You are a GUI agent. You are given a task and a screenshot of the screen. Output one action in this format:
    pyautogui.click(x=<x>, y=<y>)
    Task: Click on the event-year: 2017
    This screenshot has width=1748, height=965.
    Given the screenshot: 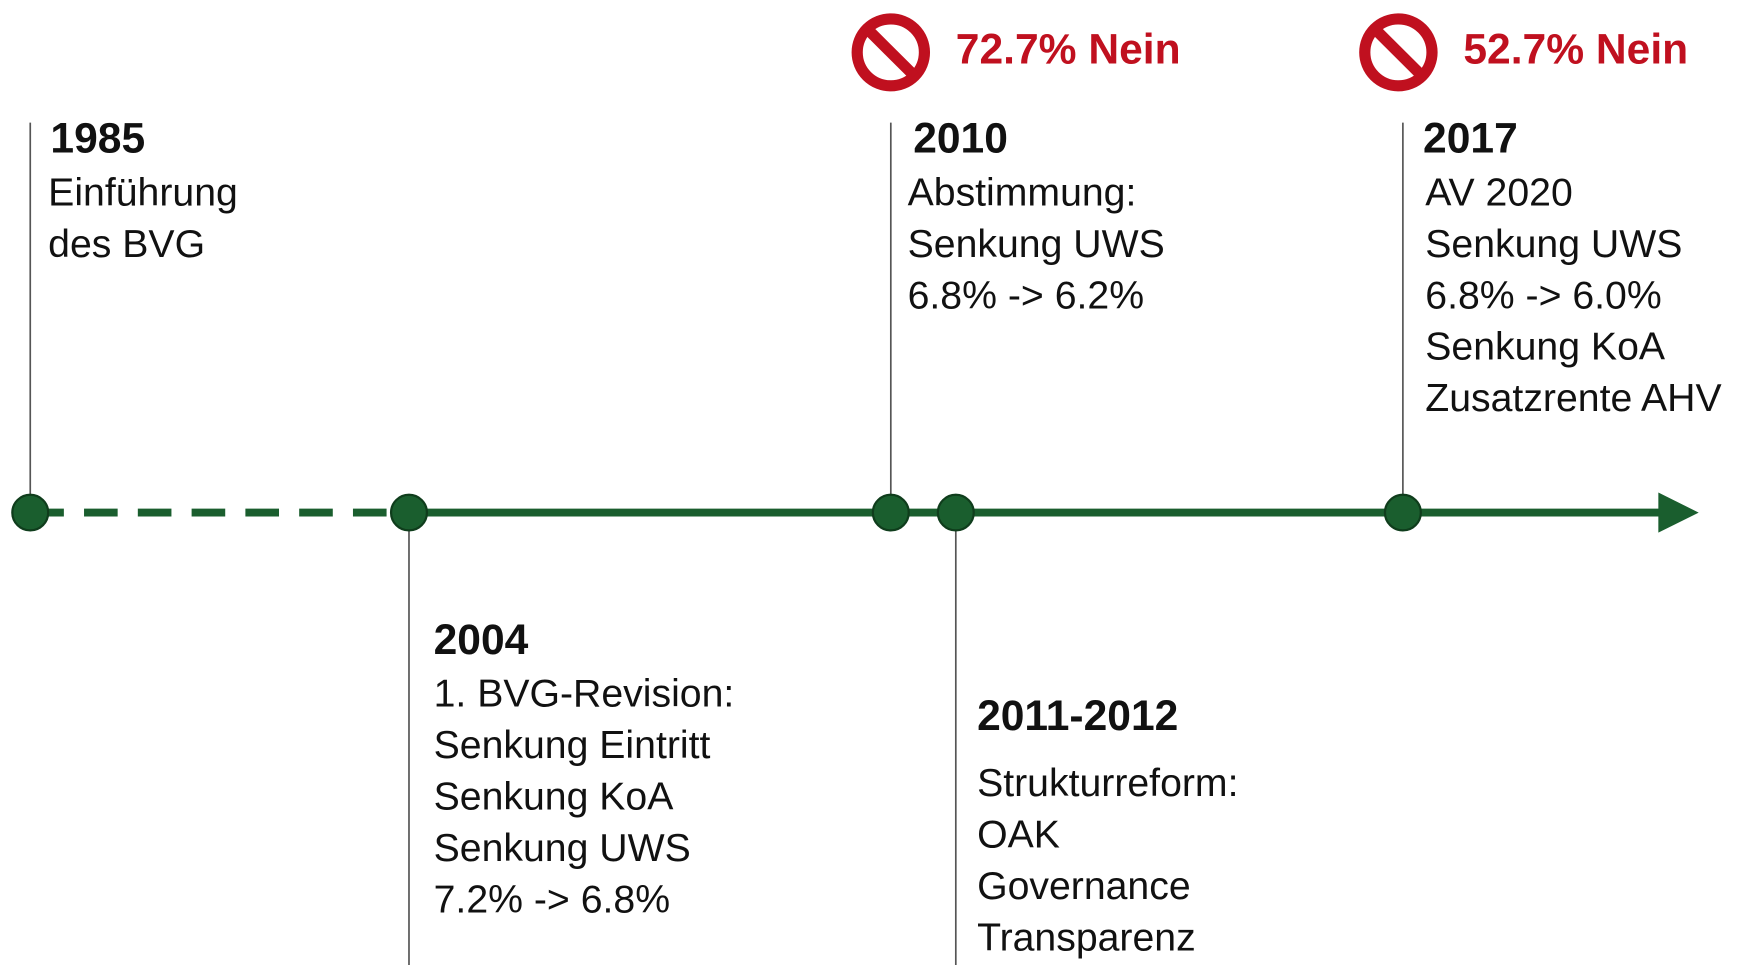 What is the action you would take?
    pyautogui.click(x=1470, y=138)
    